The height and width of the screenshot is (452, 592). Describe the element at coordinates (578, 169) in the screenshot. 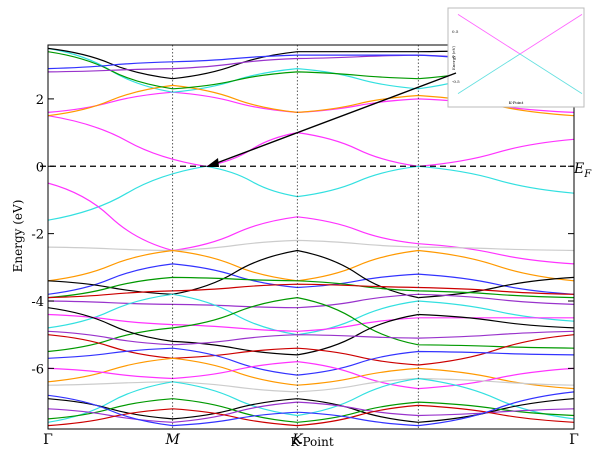

I see `fermi-label-main: E` at that location.